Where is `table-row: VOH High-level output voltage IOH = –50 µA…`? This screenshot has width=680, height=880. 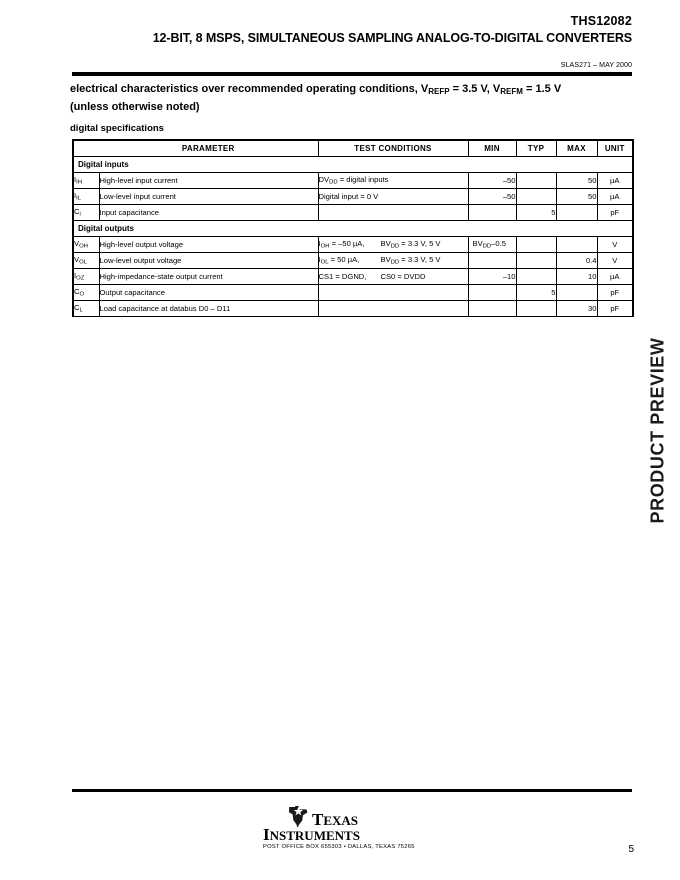 table-row: VOH High-level output voltage IOH = –50 µA… is located at coordinates (353, 244).